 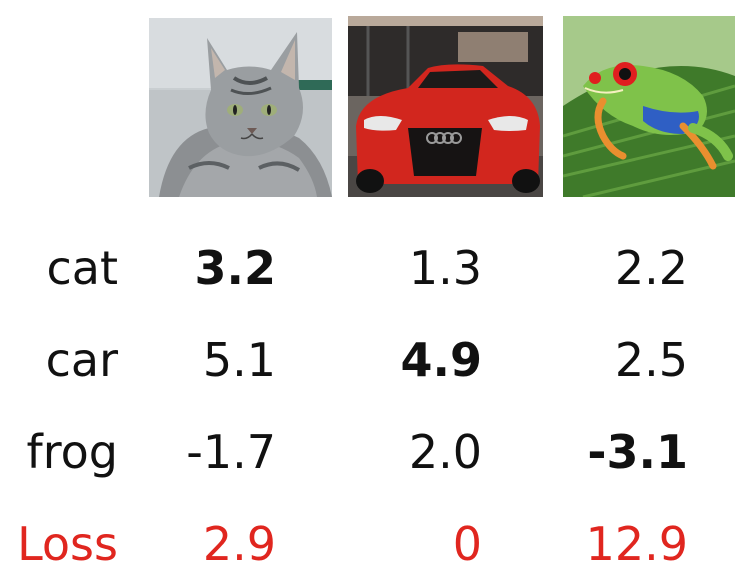 What do you see at coordinates (441, 360) in the screenshot?
I see `score-car-on-car-image: 4.9` at bounding box center [441, 360].